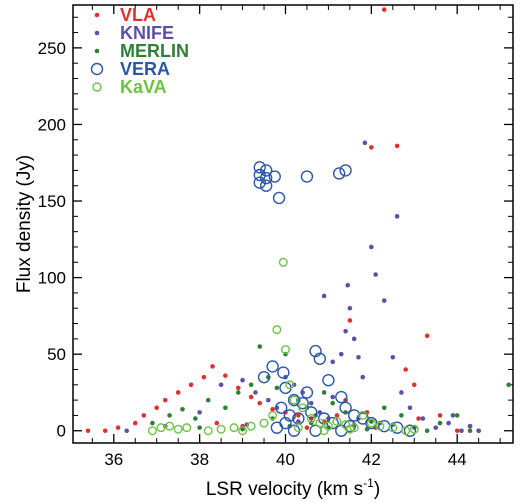 This screenshot has width=520, height=504. Describe the element at coordinates (97, 33) in the screenshot. I see `legend-marker-knife` at that location.